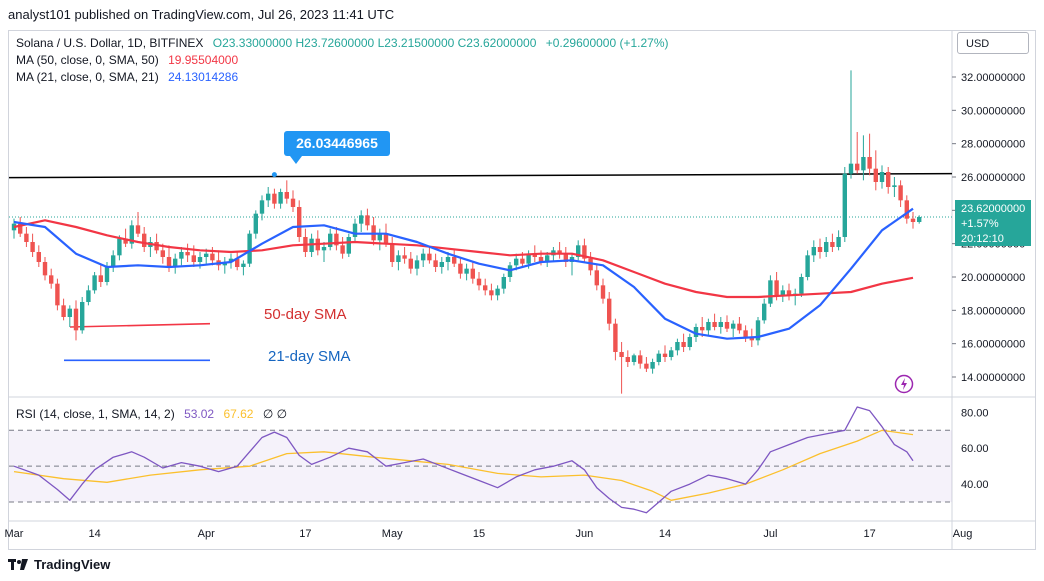  I want to click on legend-ma50-label: MA (50, close, 0, SMA, 50), so click(87, 60).